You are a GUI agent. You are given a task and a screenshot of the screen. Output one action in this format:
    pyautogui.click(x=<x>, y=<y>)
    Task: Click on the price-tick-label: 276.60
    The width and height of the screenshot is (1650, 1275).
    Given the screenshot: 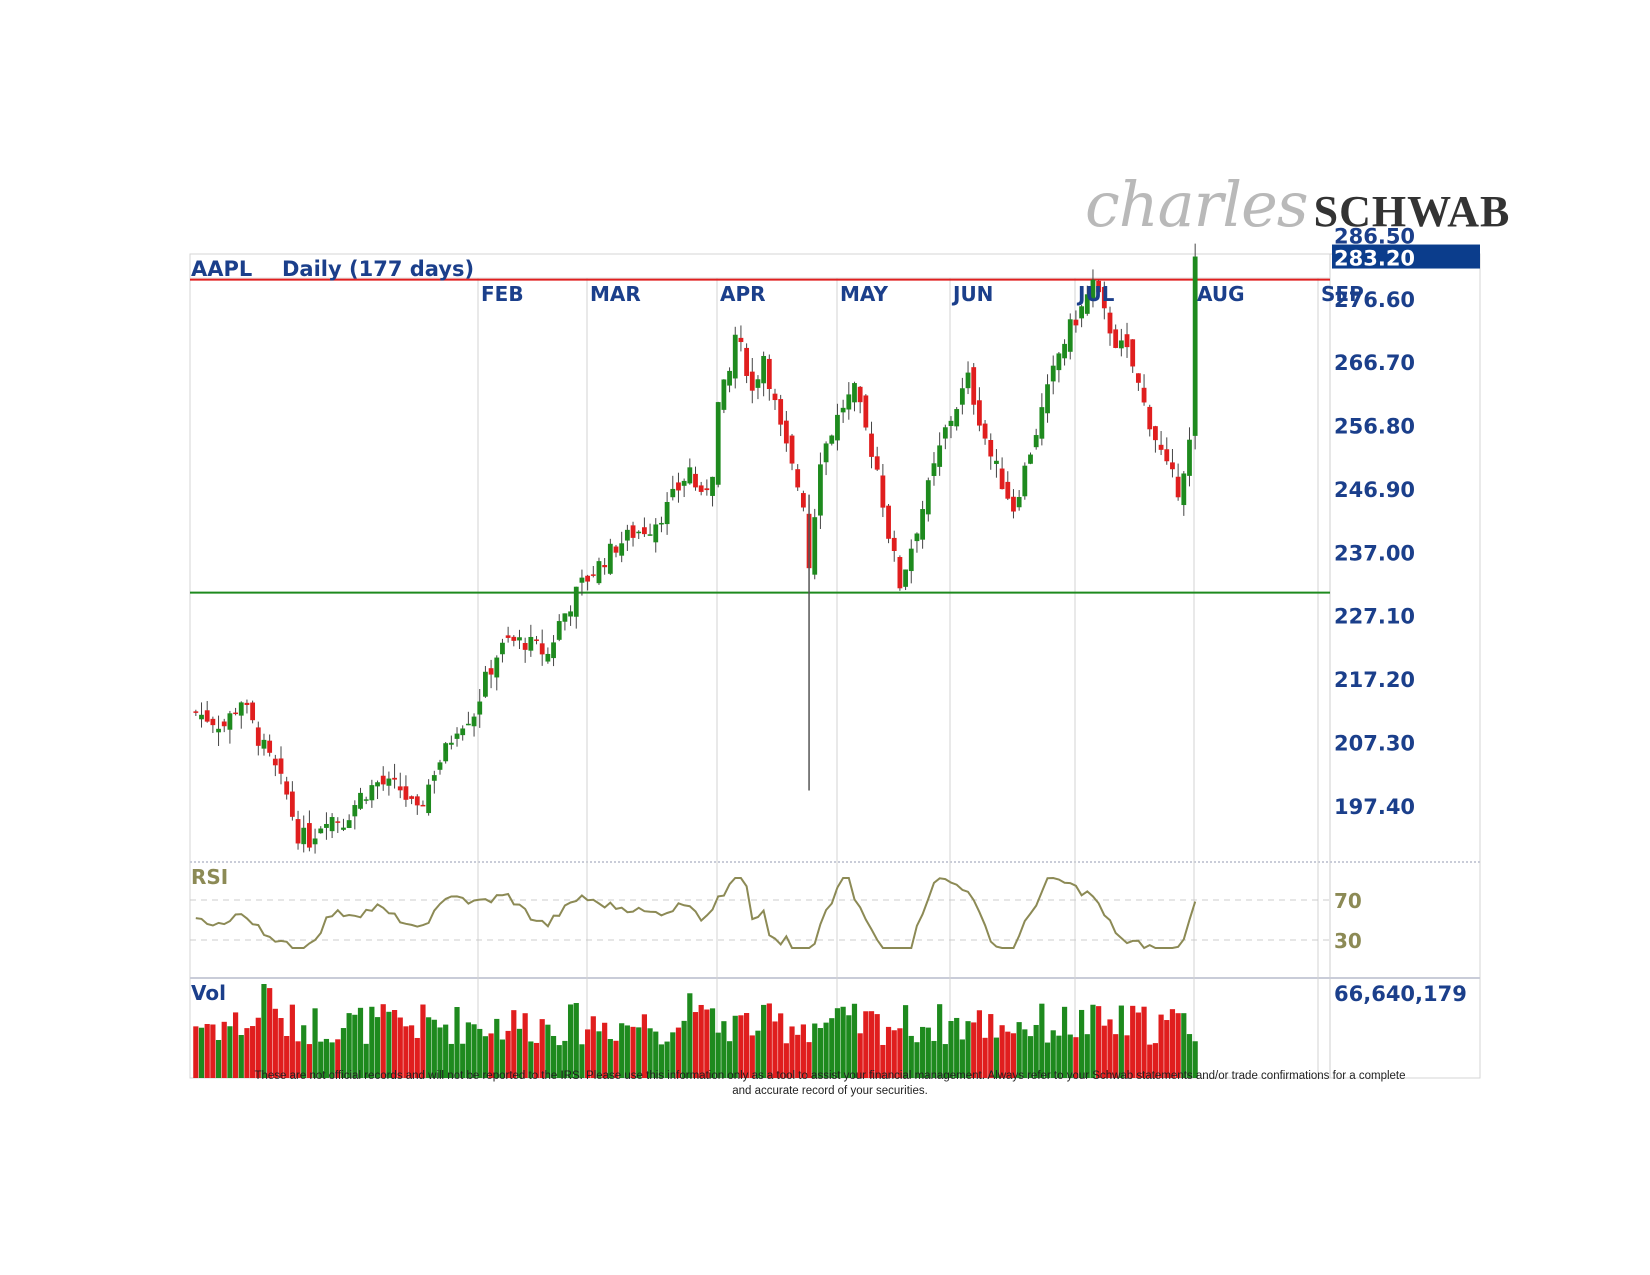 What is the action you would take?
    pyautogui.click(x=1374, y=300)
    